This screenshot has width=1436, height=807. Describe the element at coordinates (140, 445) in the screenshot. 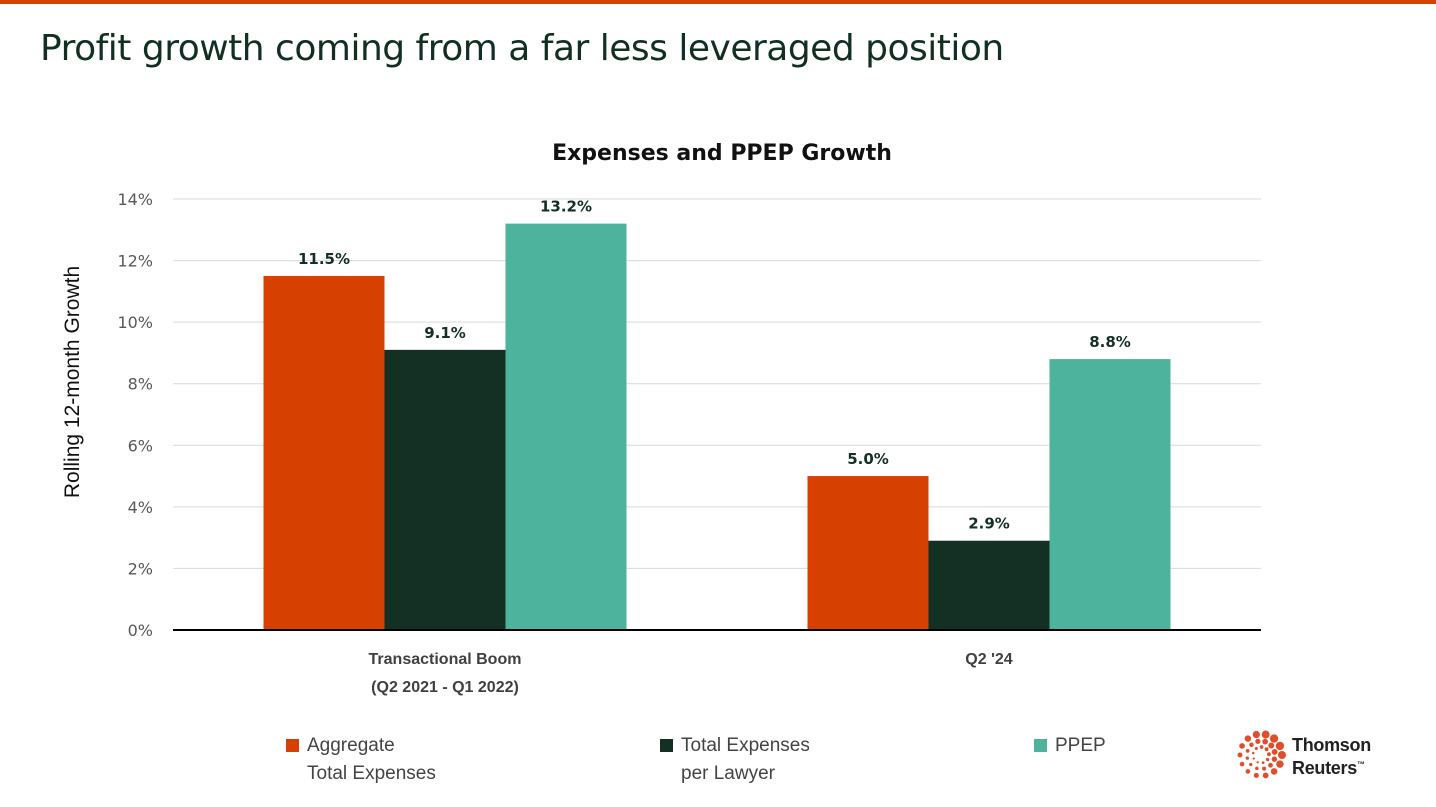

I see `y-tick-label: 6%` at that location.